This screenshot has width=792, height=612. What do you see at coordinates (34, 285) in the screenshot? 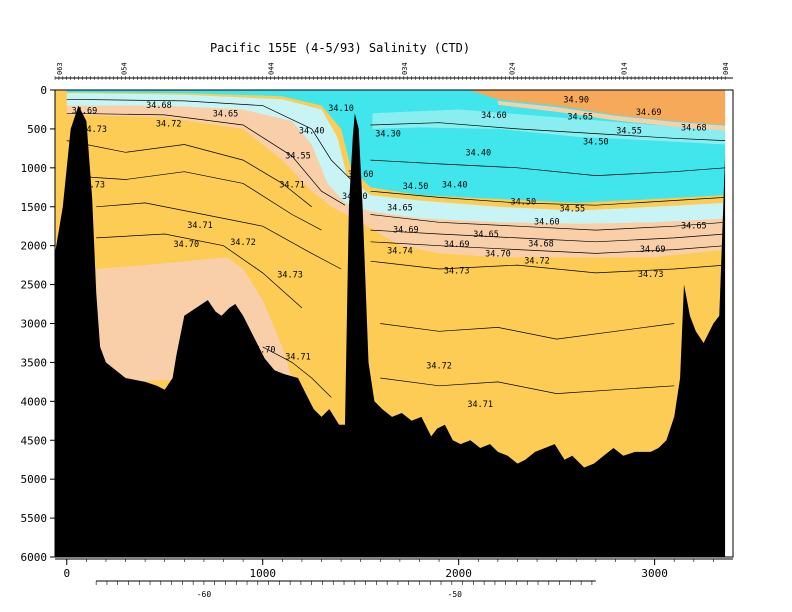
I see `y-tick-label: 2500` at bounding box center [34, 285].